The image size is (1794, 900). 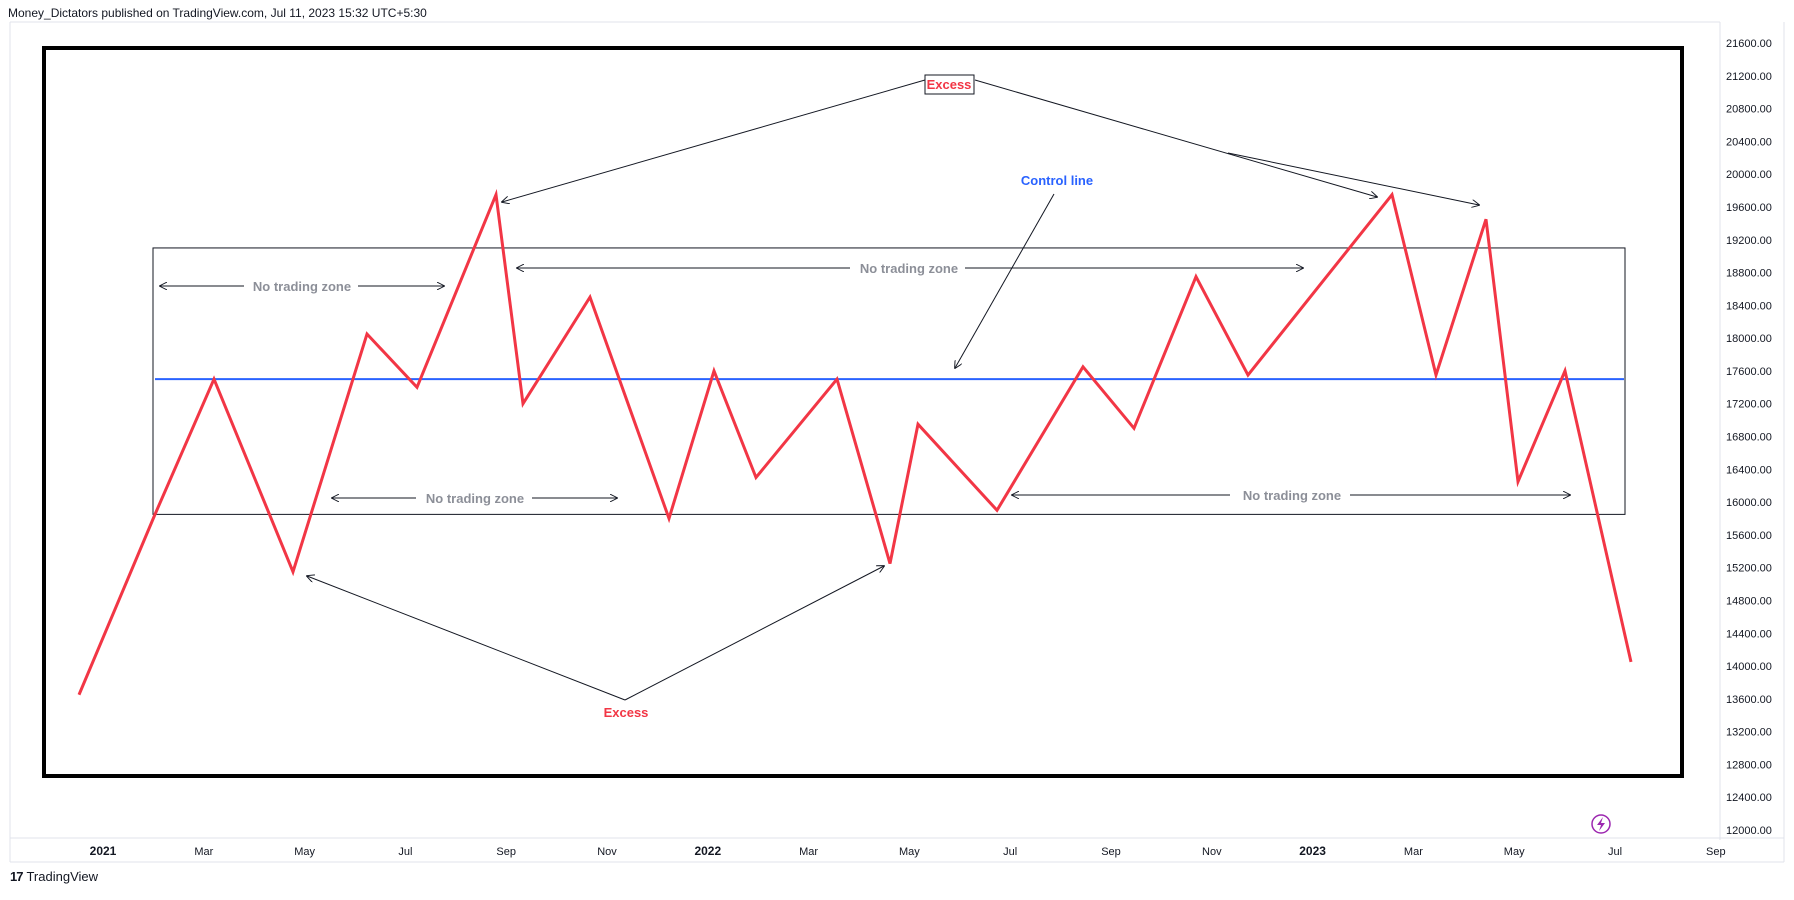 What do you see at coordinates (754, 633) in the screenshot?
I see `excess-bottom-arrow-right` at bounding box center [754, 633].